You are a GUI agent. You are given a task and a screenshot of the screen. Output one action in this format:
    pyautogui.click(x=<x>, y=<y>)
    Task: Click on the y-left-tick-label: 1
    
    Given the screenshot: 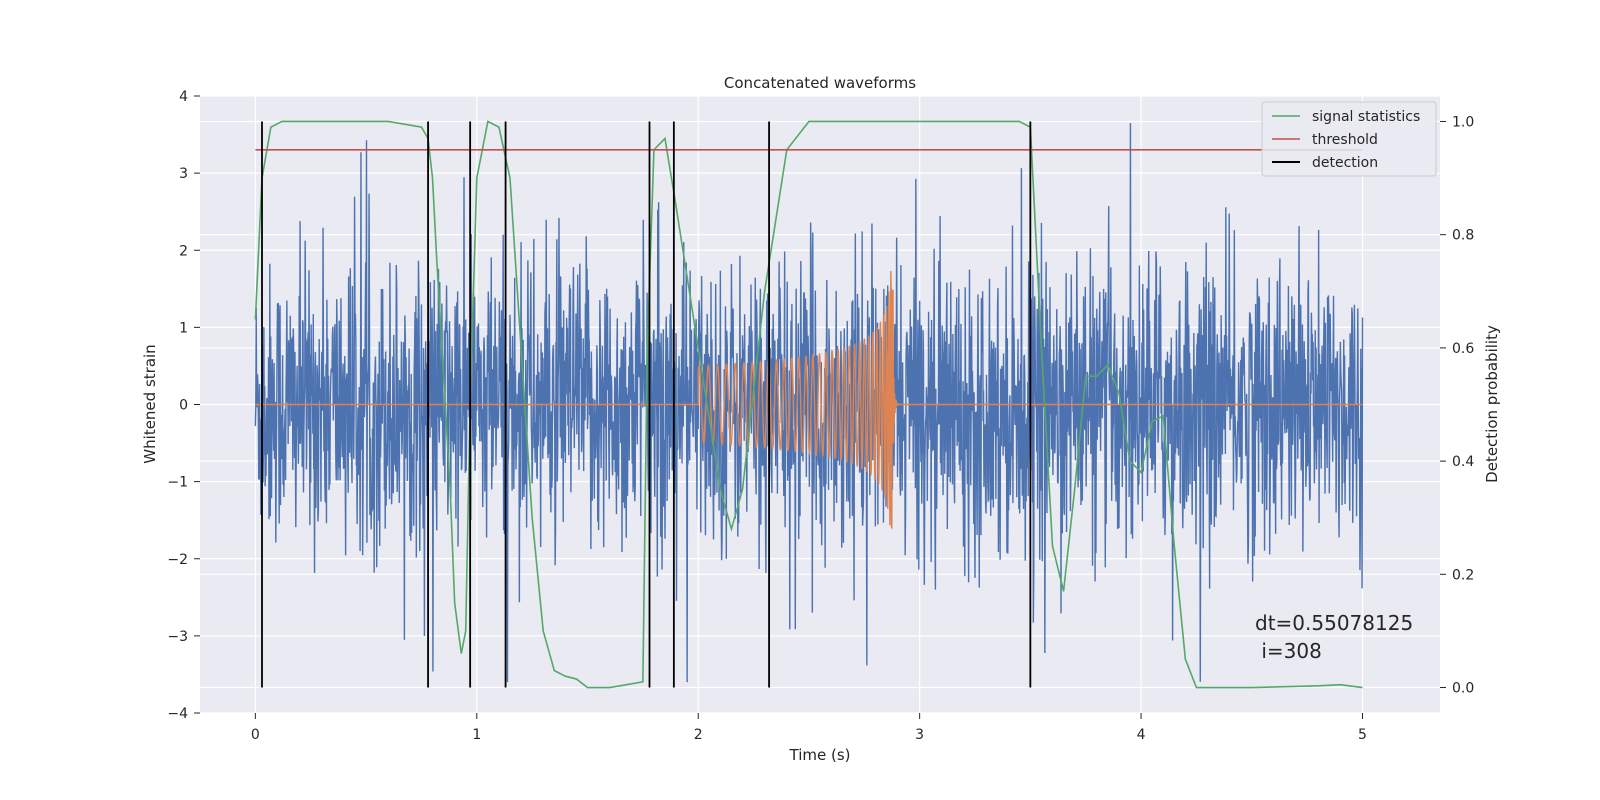 What is the action you would take?
    pyautogui.click(x=183, y=328)
    